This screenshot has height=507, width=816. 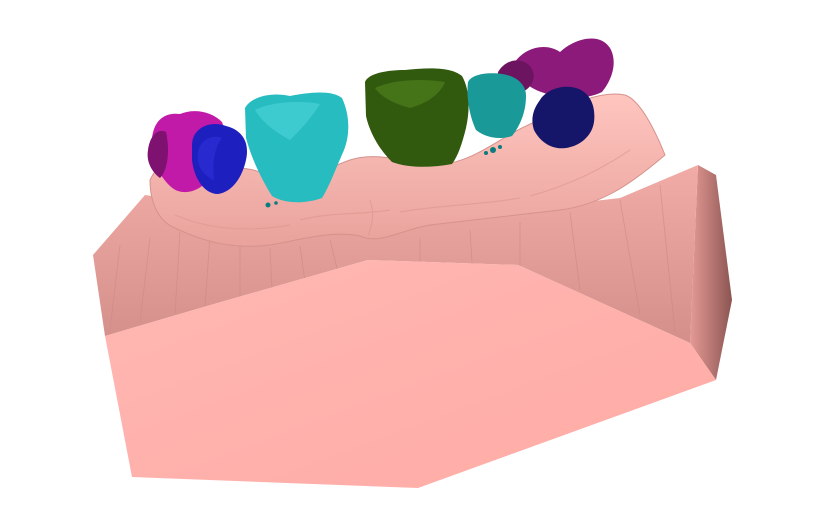 What do you see at coordinates (563, 117) in the screenshot?
I see `tooth-right-premolar` at bounding box center [563, 117].